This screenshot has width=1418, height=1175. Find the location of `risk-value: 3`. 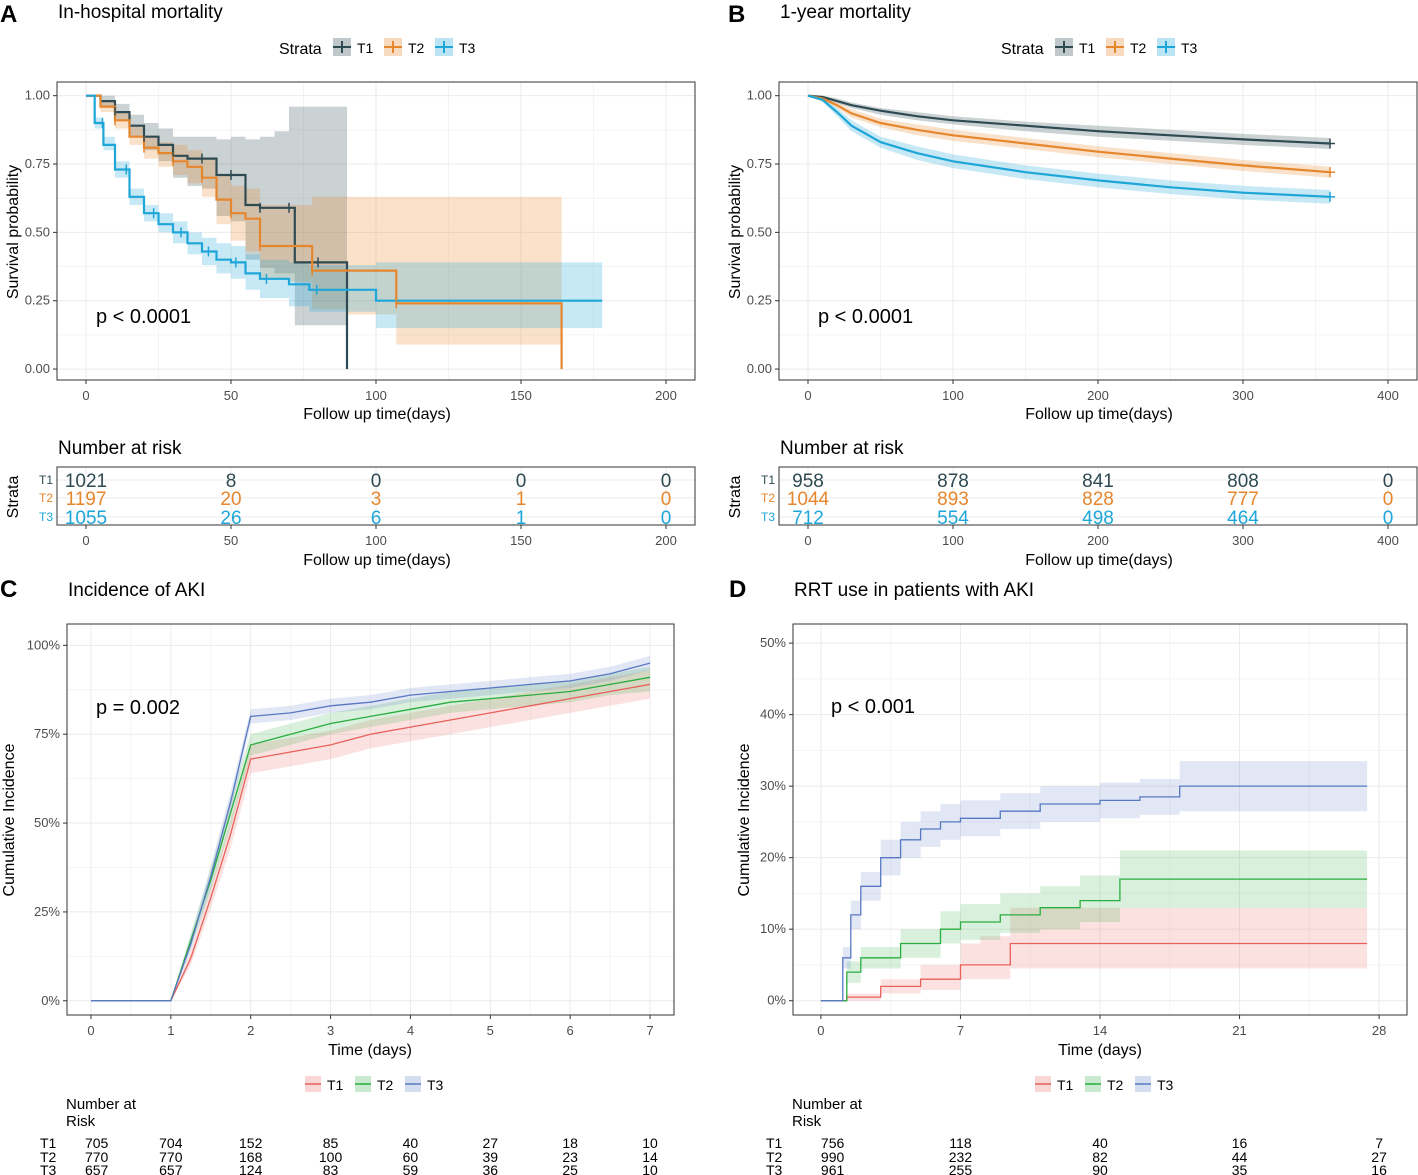

risk-value: 3 is located at coordinates (376, 499).